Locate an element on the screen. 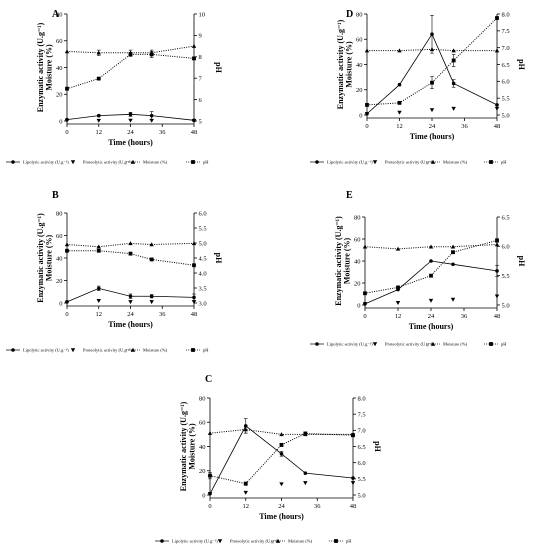  legend-label: Moisture (%) is located at coordinates (300, 541).